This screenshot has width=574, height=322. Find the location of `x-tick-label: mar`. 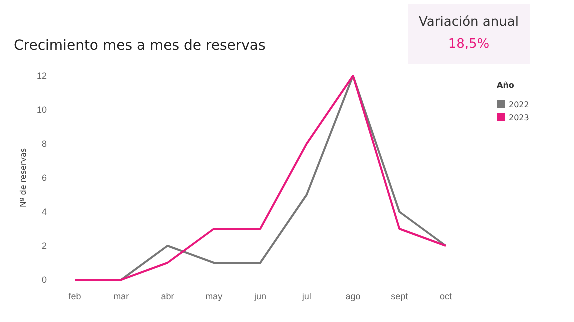

x-tick-label: mar is located at coordinates (122, 296).